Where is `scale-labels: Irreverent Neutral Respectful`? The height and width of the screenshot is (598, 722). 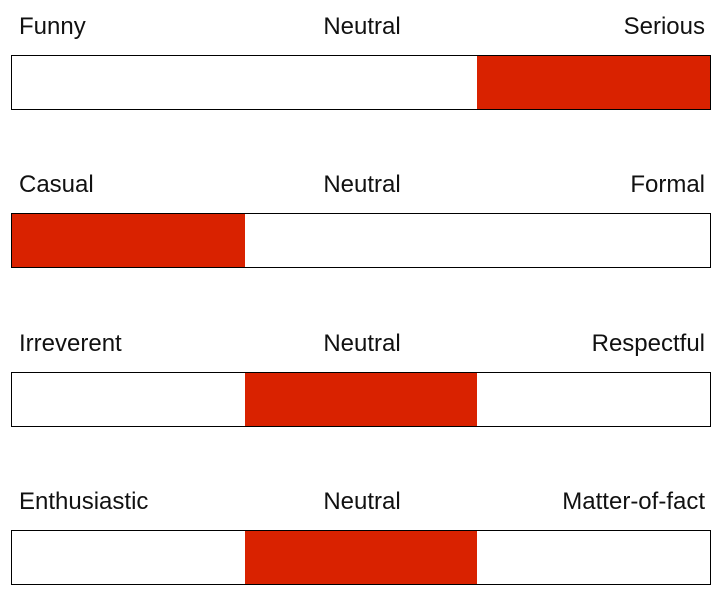 scale-labels: Irreverent Neutral Respectful is located at coordinates (361, 344).